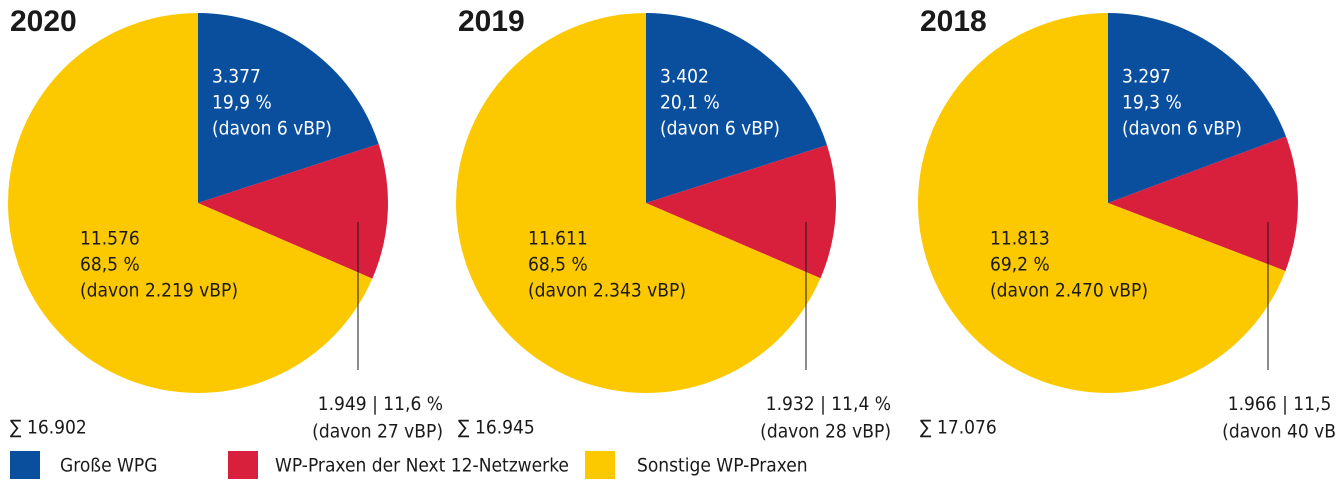  Describe the element at coordinates (558, 239) in the screenshot. I see `data-label: 11.611` at that location.